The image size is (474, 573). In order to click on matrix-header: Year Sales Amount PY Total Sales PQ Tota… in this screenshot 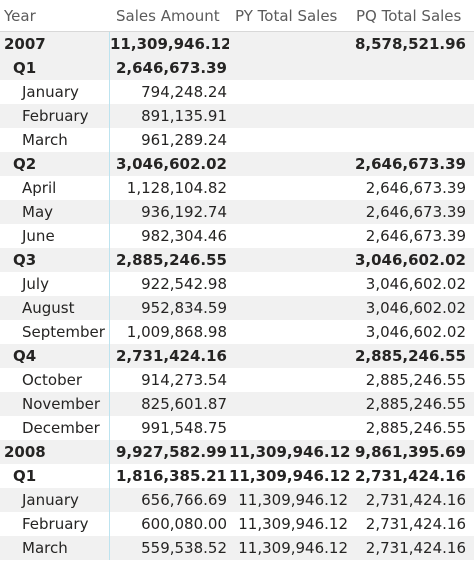, I will do `click(237, 16)`.